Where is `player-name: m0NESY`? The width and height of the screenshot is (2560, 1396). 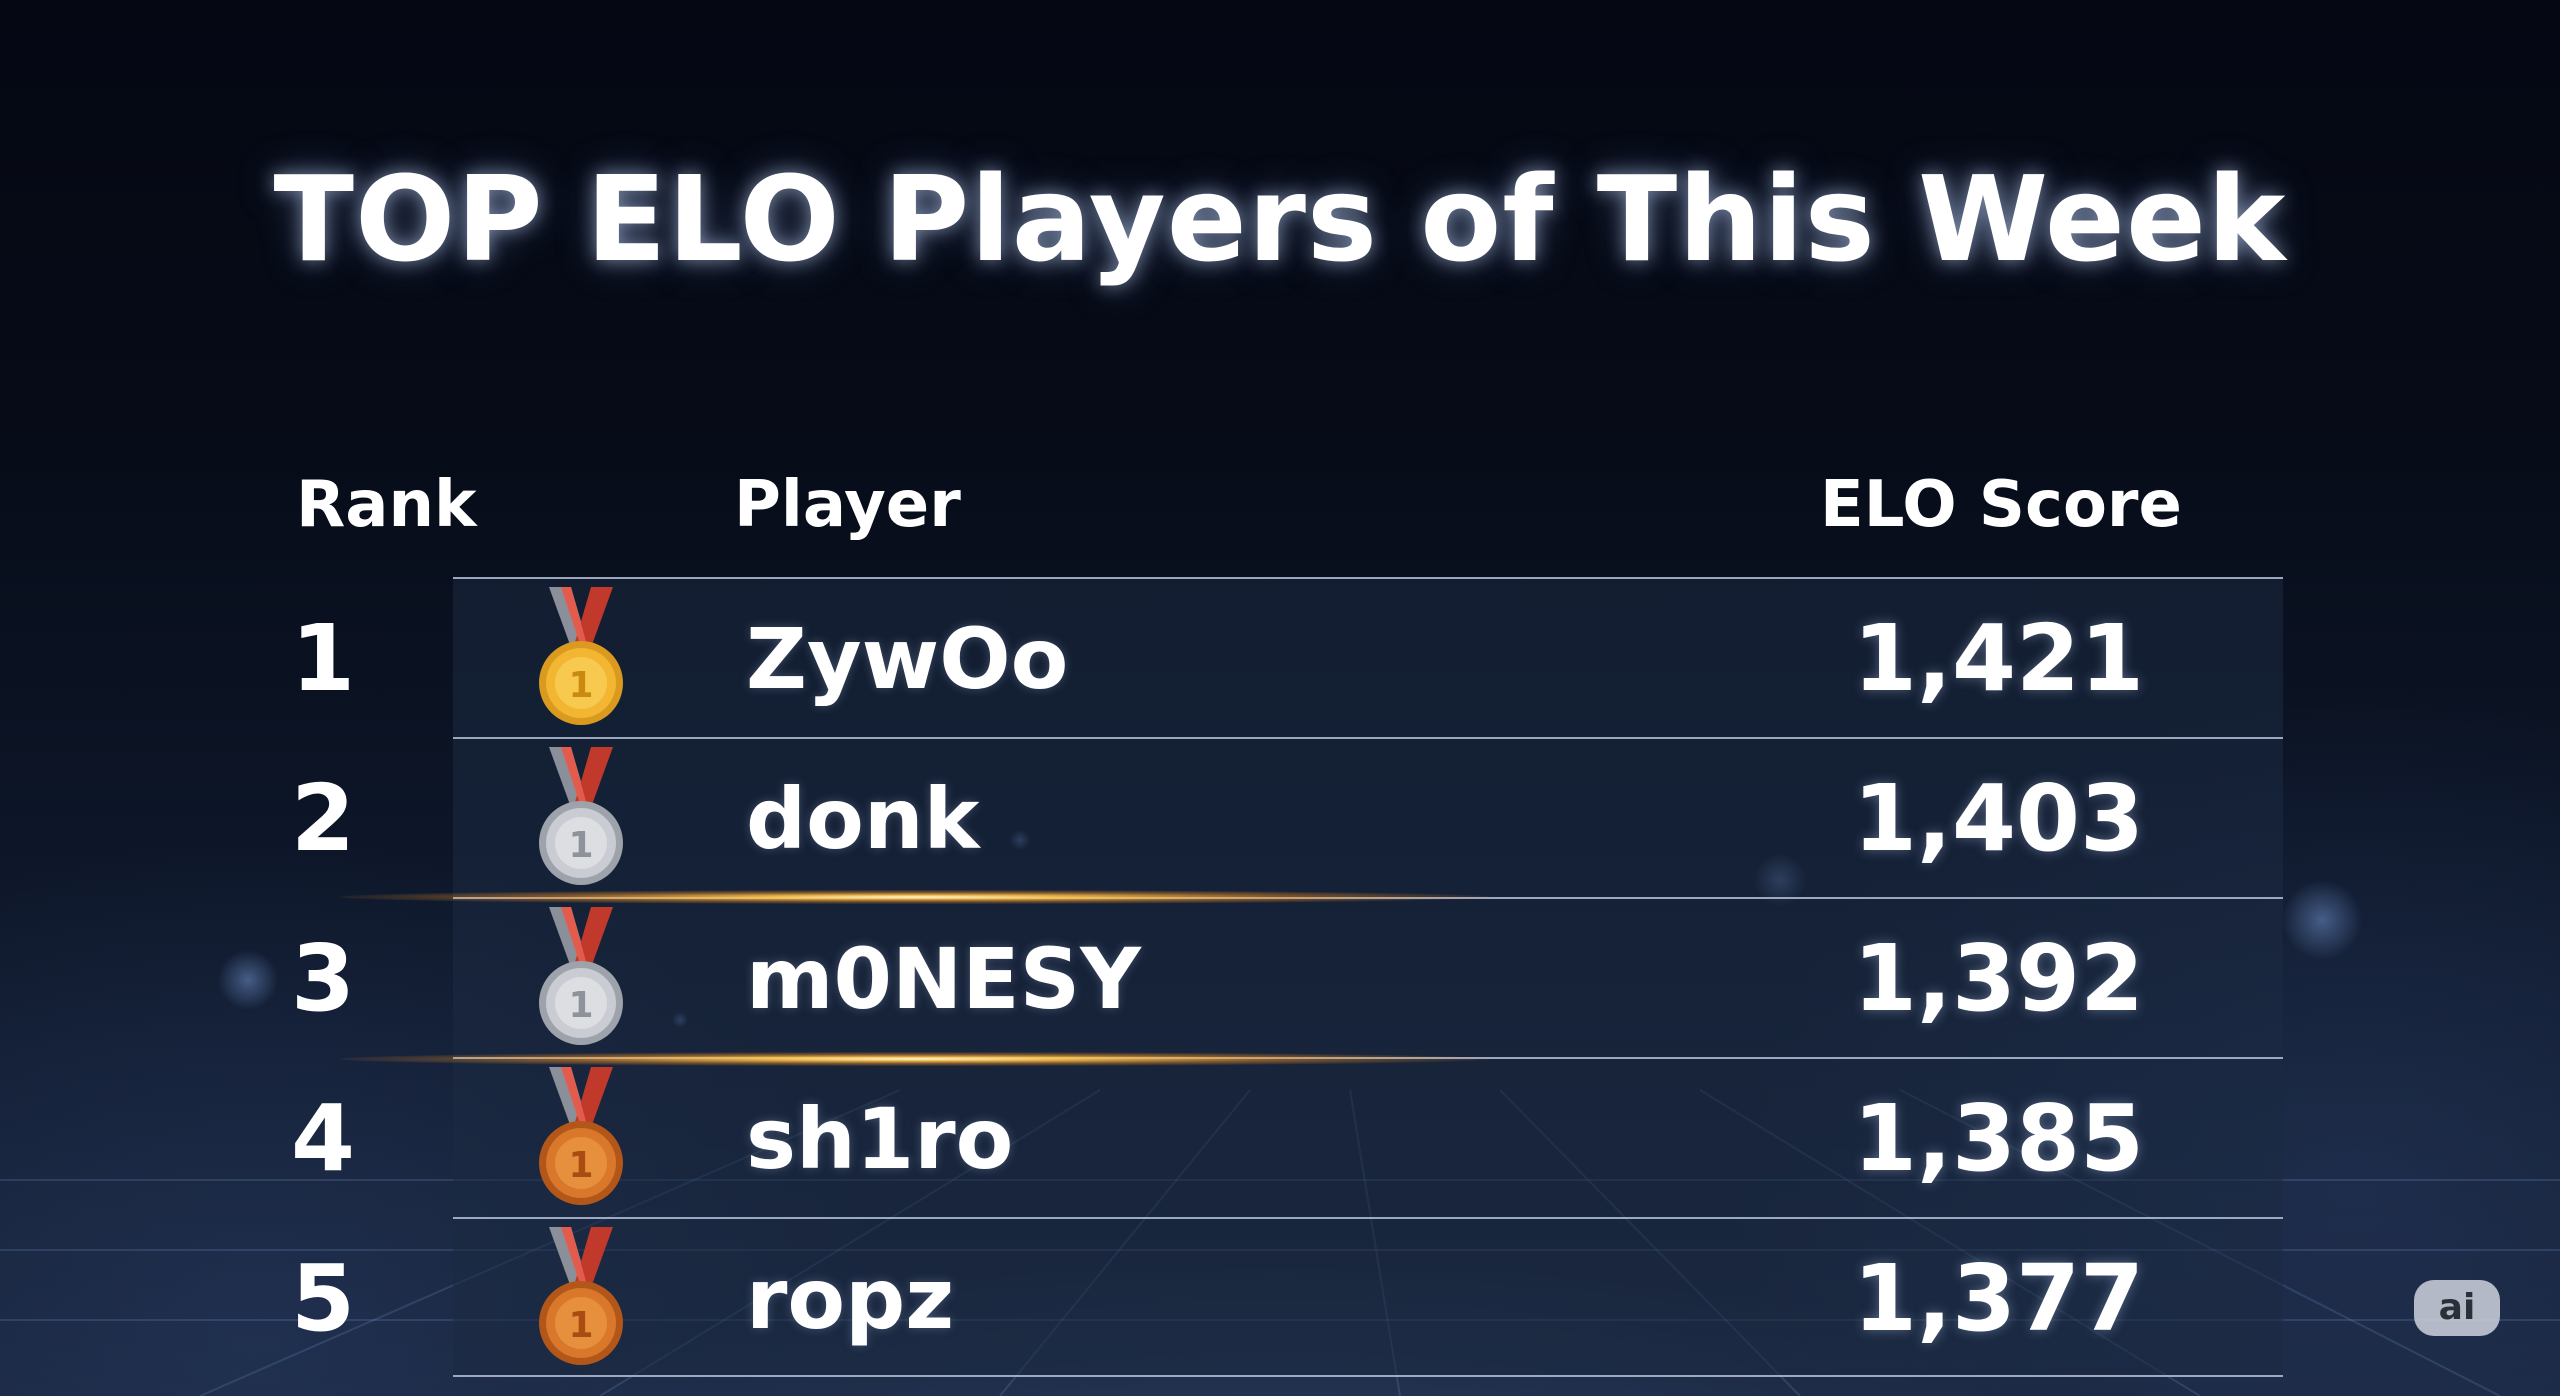 player-name: m0NESY is located at coordinates (943, 979).